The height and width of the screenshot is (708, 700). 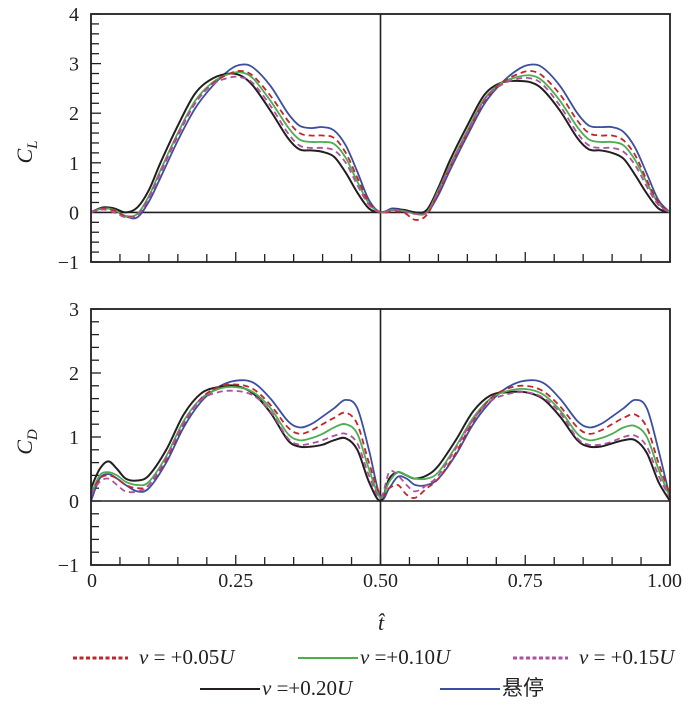 I want to click on legend: v = +0.05U v =+0.10U v = +0.15U v =+0.20U 悬停, so click(x=374, y=672).